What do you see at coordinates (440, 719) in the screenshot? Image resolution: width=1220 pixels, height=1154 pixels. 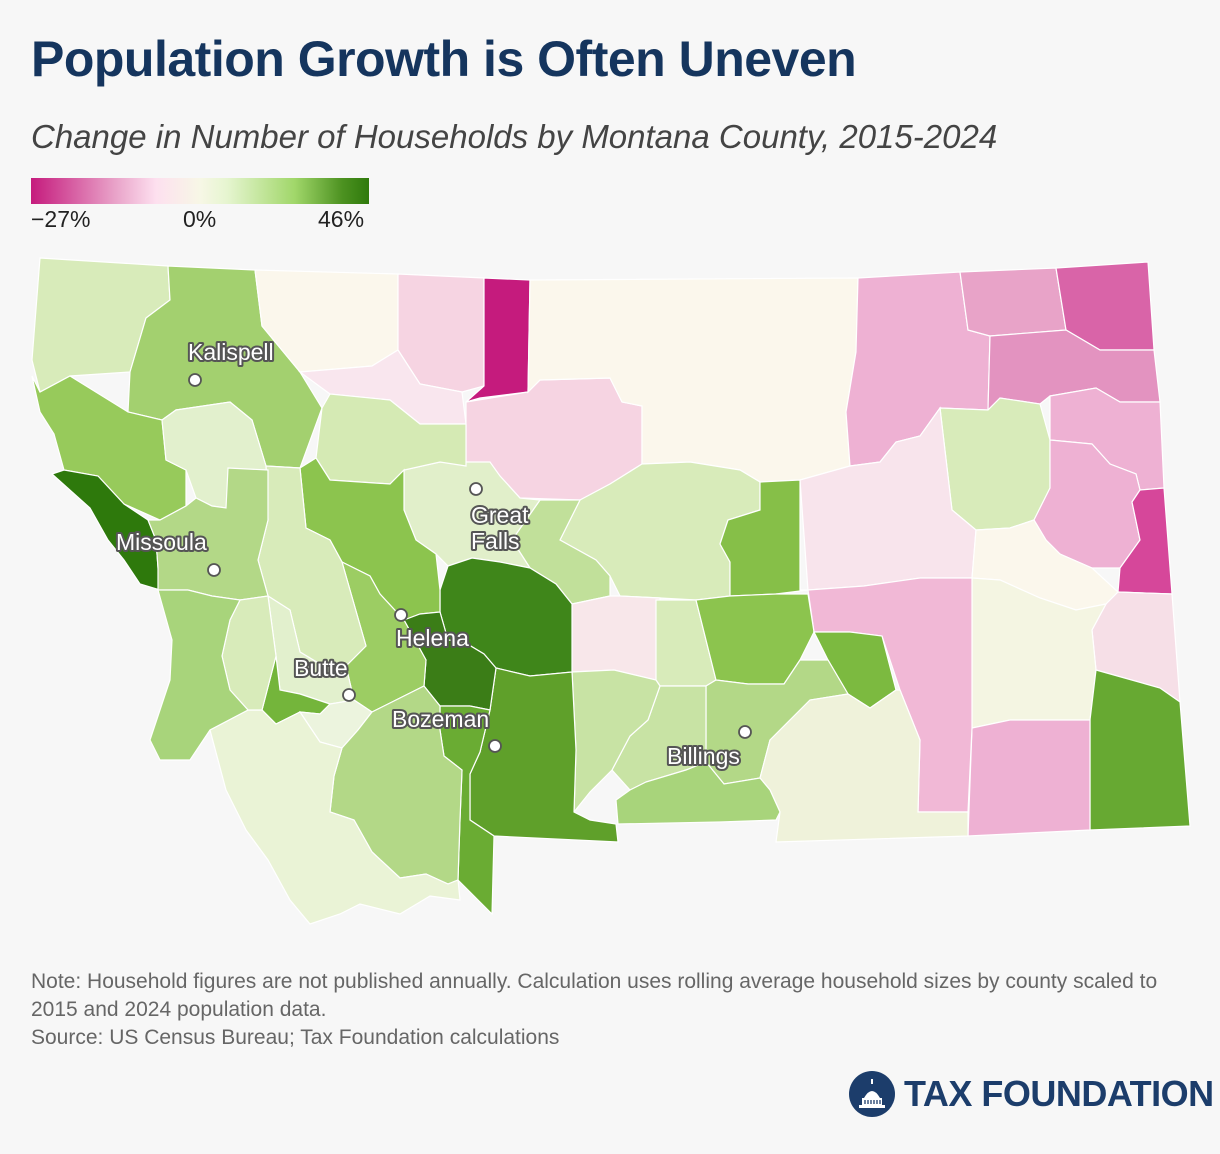 I see `city-label-bozeman: Bozeman` at bounding box center [440, 719].